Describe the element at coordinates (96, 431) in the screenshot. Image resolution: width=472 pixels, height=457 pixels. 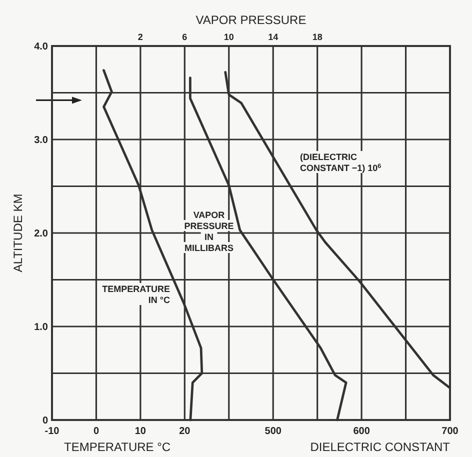
I see `x-tick-label: 0` at that location.